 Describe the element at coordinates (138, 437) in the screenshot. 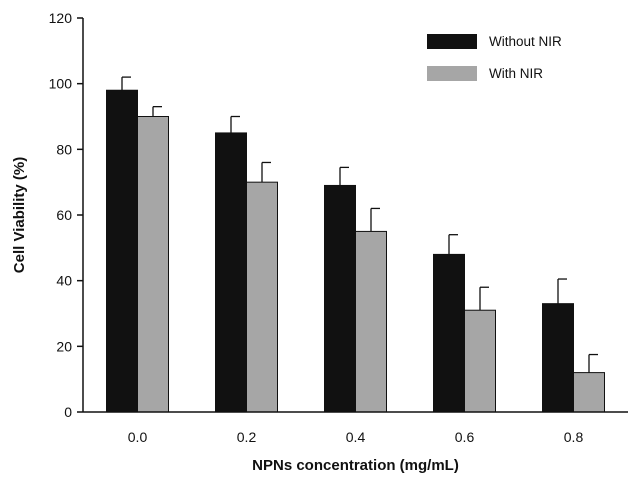

I see `x-tick-label: 0.0` at that location.